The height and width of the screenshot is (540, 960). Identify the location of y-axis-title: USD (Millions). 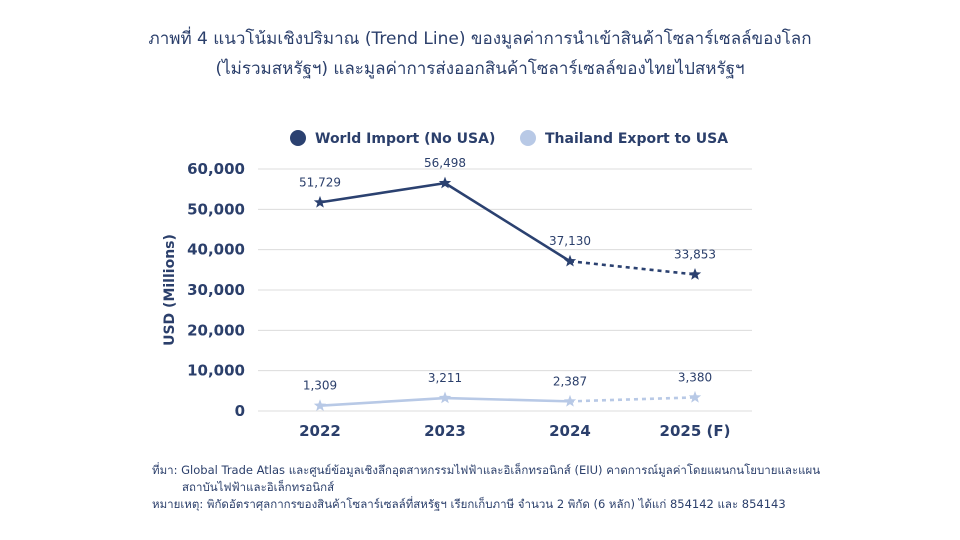
(170, 290).